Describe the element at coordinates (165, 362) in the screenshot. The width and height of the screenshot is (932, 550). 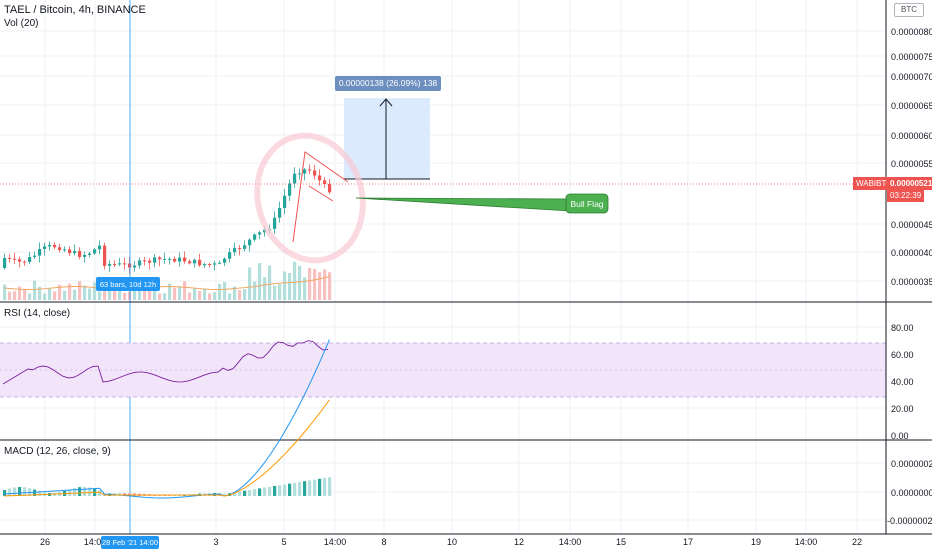
I see `rsi-line` at that location.